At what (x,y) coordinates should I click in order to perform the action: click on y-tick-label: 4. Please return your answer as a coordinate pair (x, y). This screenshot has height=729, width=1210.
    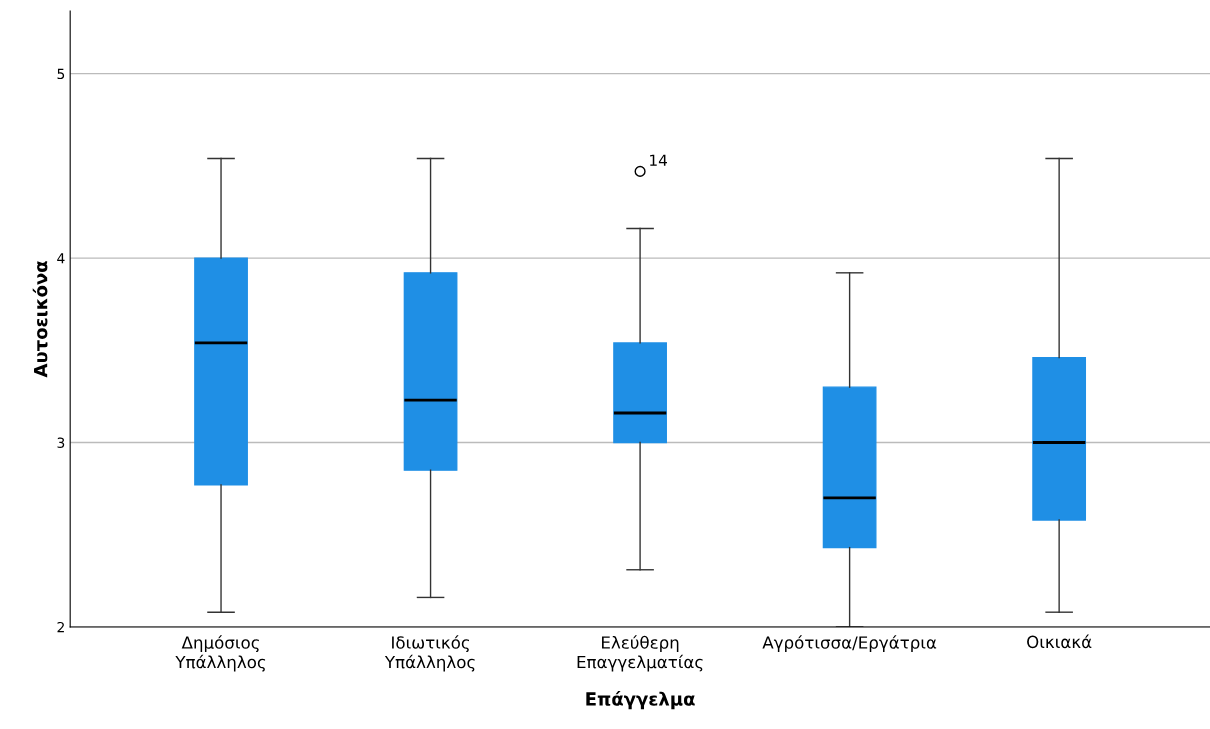
    Looking at the image, I should click on (61, 258).